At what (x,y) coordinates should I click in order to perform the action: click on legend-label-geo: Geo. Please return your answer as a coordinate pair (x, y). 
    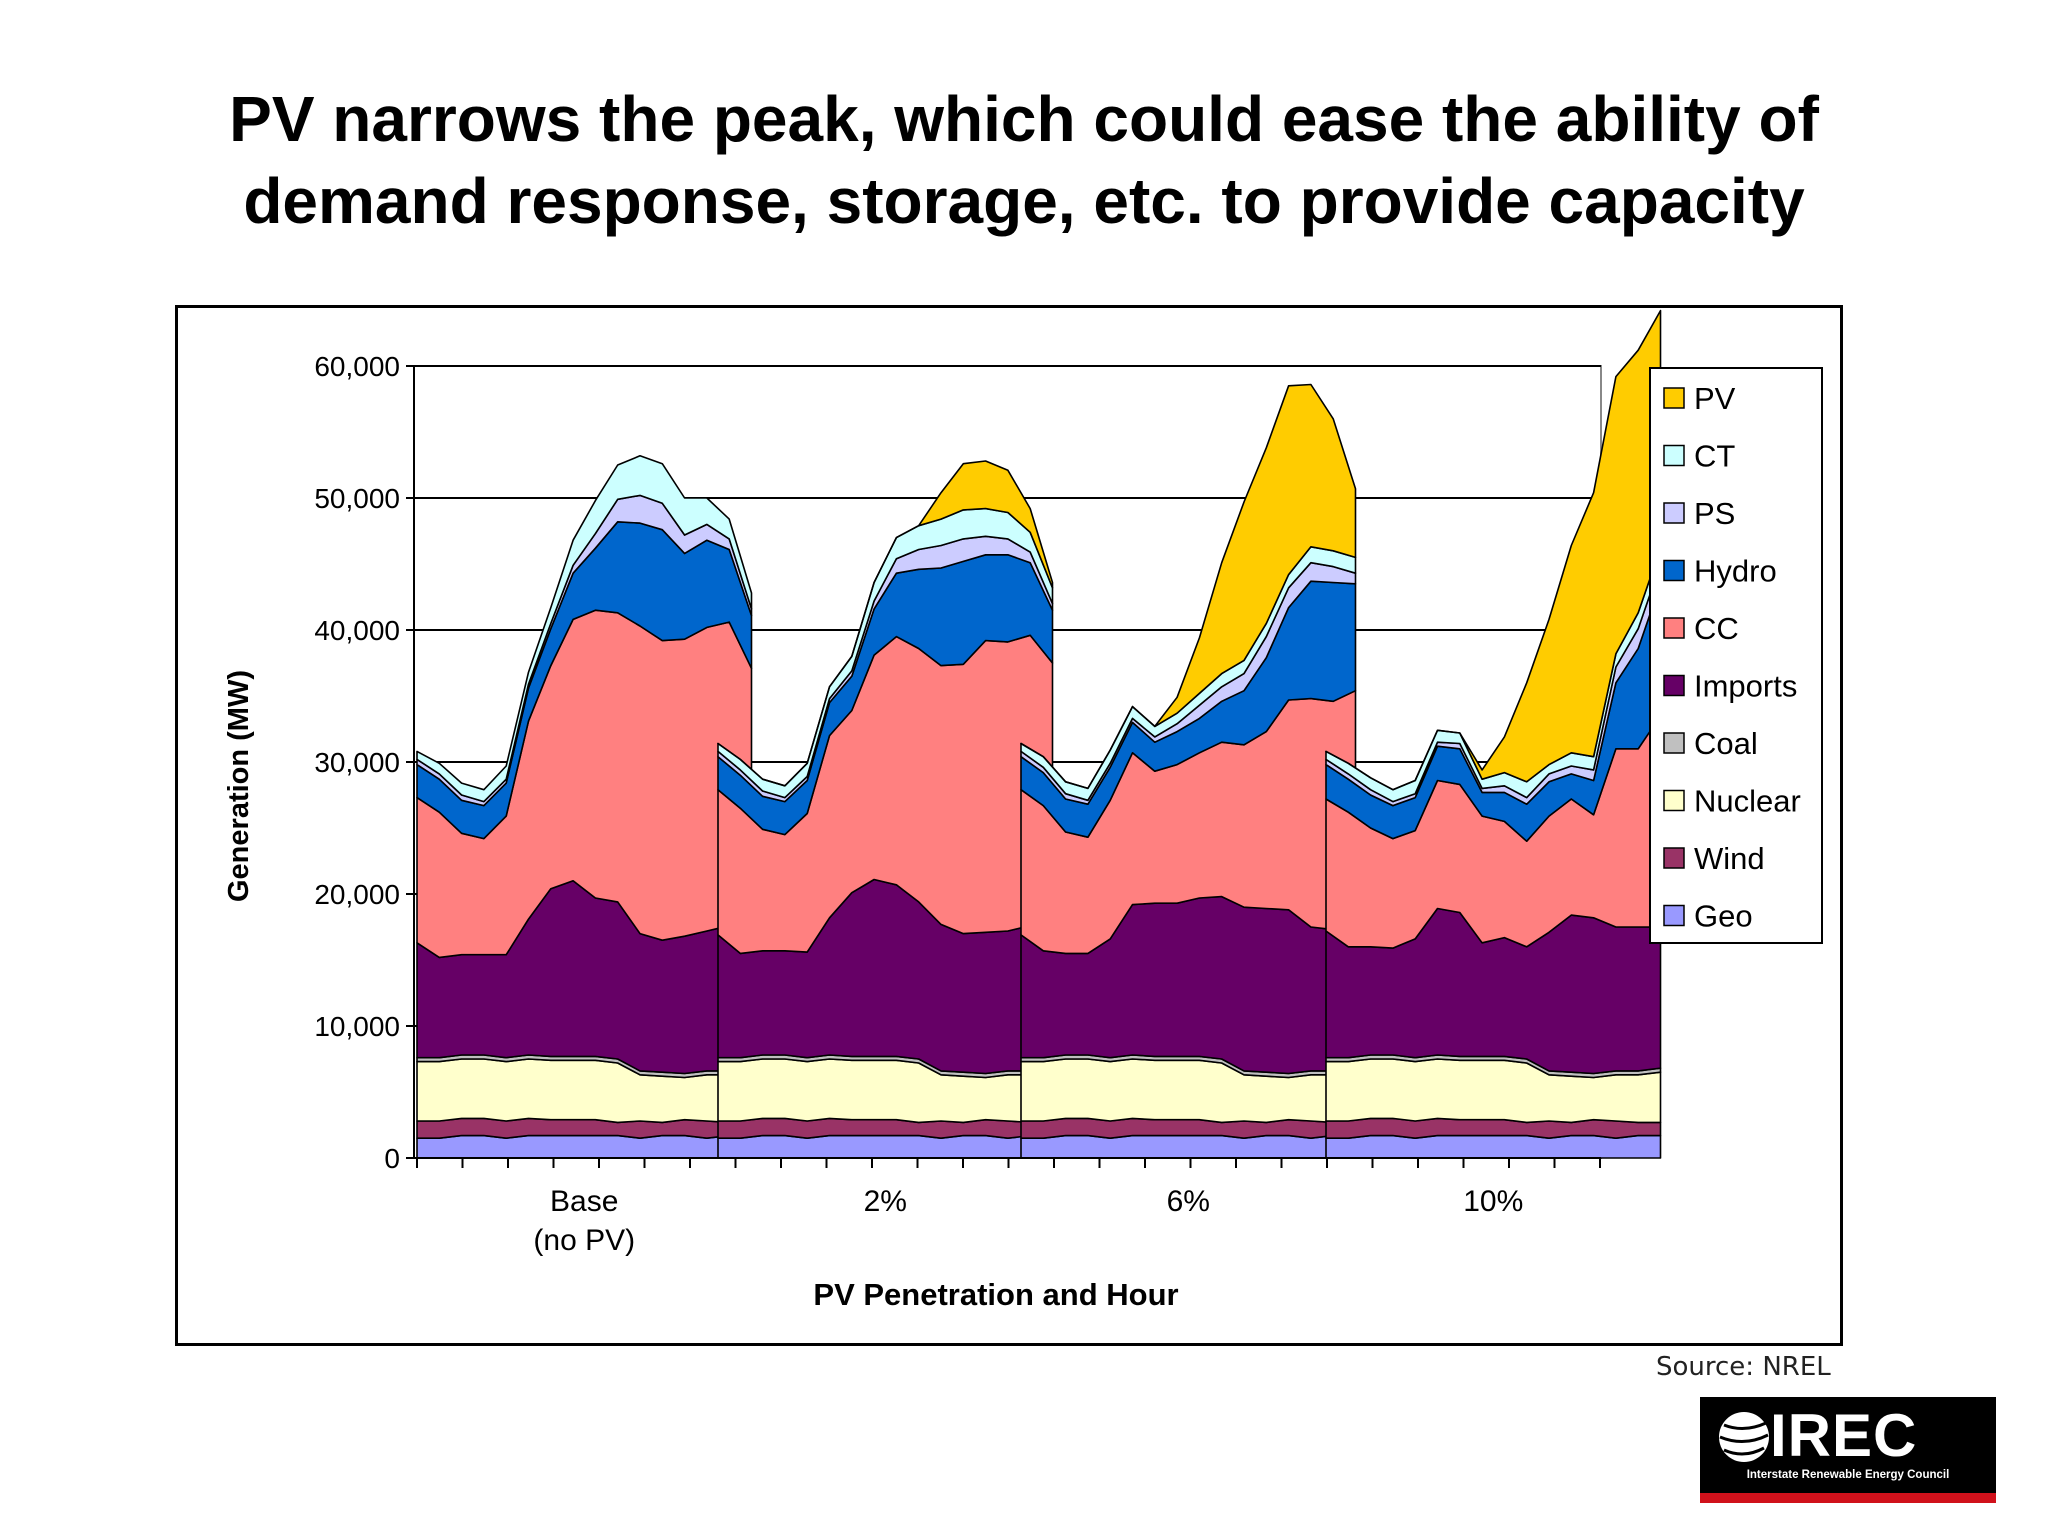
    Looking at the image, I should click on (1723, 916).